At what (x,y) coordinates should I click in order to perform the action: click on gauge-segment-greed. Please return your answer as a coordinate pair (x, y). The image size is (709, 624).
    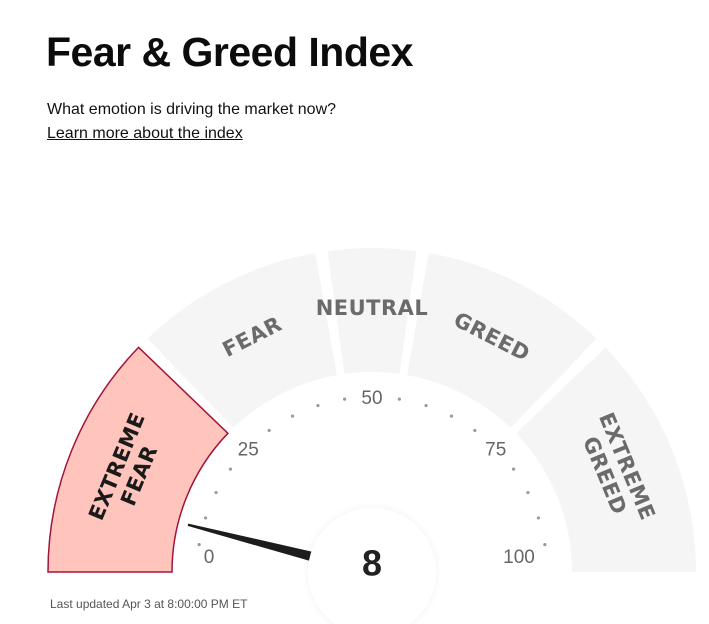
    Looking at the image, I should click on (502, 340).